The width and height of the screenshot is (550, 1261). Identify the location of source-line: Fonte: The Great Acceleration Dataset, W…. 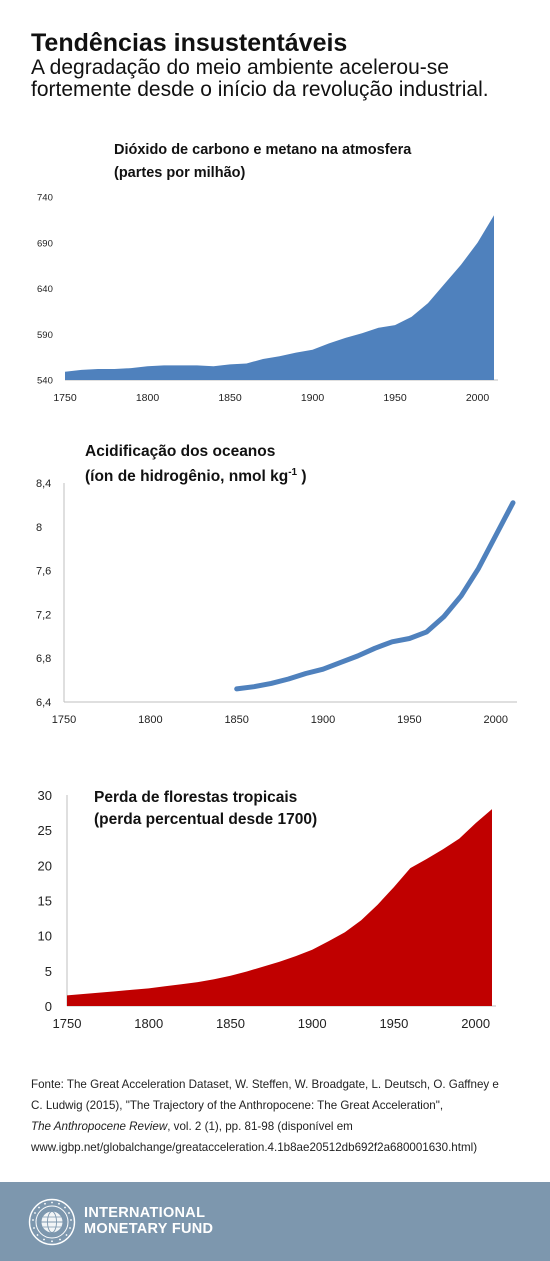
(265, 1084).